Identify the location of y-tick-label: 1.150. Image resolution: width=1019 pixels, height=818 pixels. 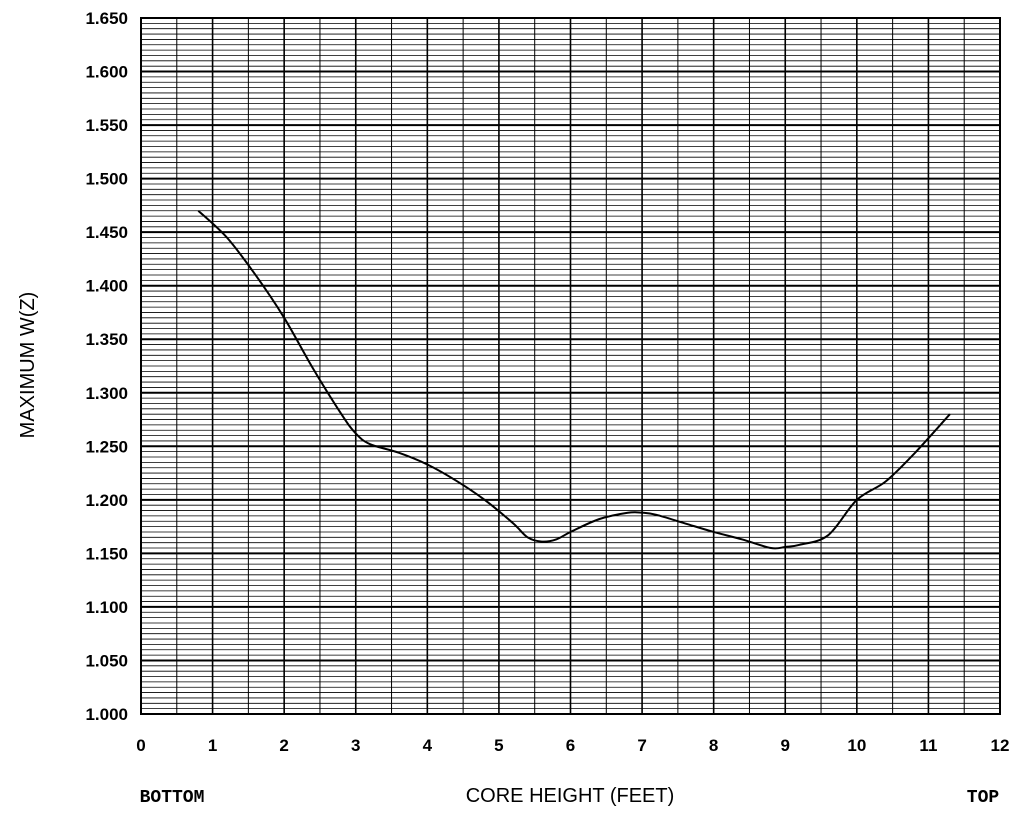
(106, 553).